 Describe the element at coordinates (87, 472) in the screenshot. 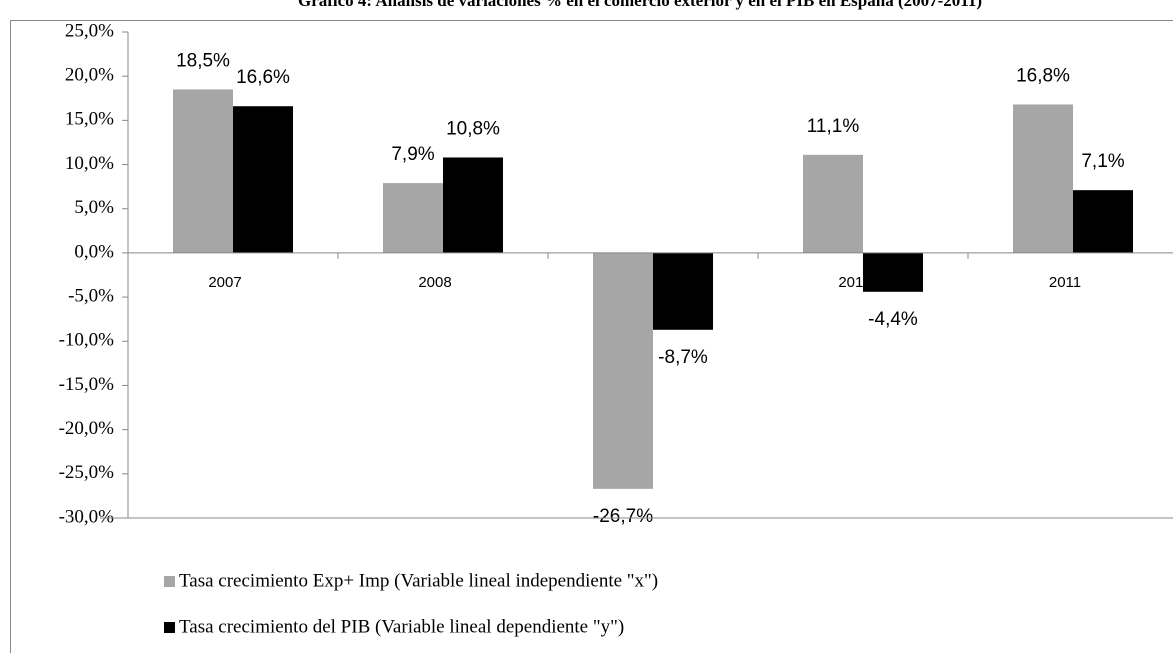

I see `y-tick-label: -25,0%` at that location.